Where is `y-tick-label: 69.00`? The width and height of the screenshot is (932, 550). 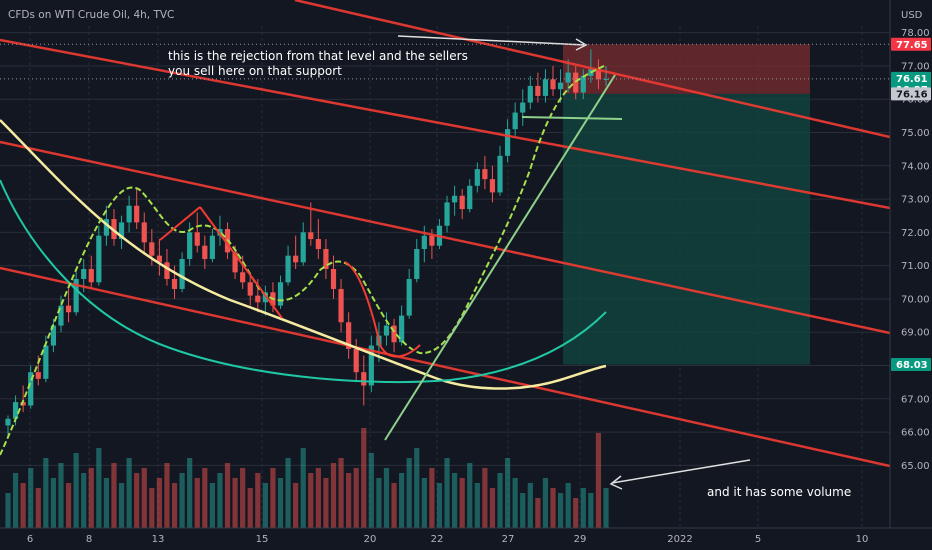
y-tick-label: 69.00 is located at coordinates (915, 333).